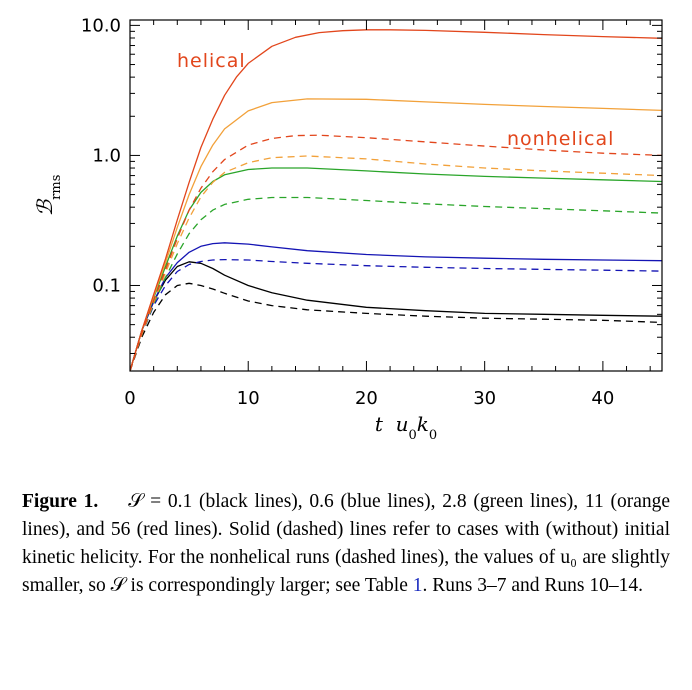 This screenshot has height=690, width=692. I want to click on y-tick-label: 0.1, so click(106, 285).